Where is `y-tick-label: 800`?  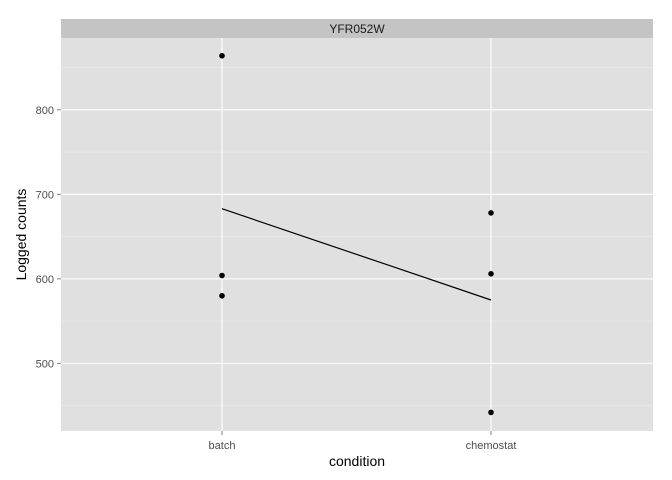 y-tick-label: 800 is located at coordinates (45, 111).